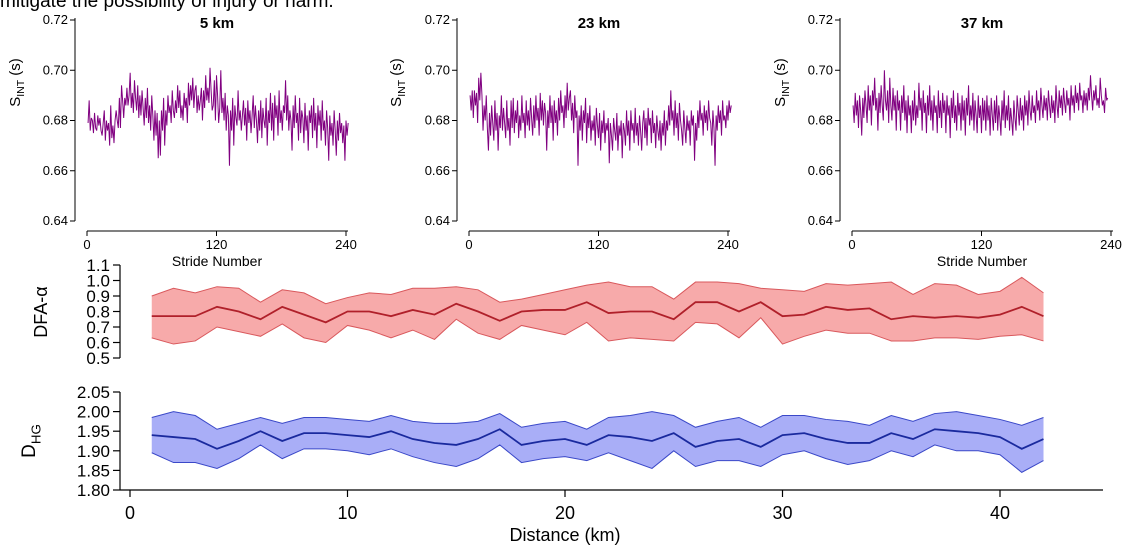 Image resolution: width=1129 pixels, height=548 pixels. Describe the element at coordinates (93, 392) in the screenshot. I see `y-tick-label: 2.05` at that location.